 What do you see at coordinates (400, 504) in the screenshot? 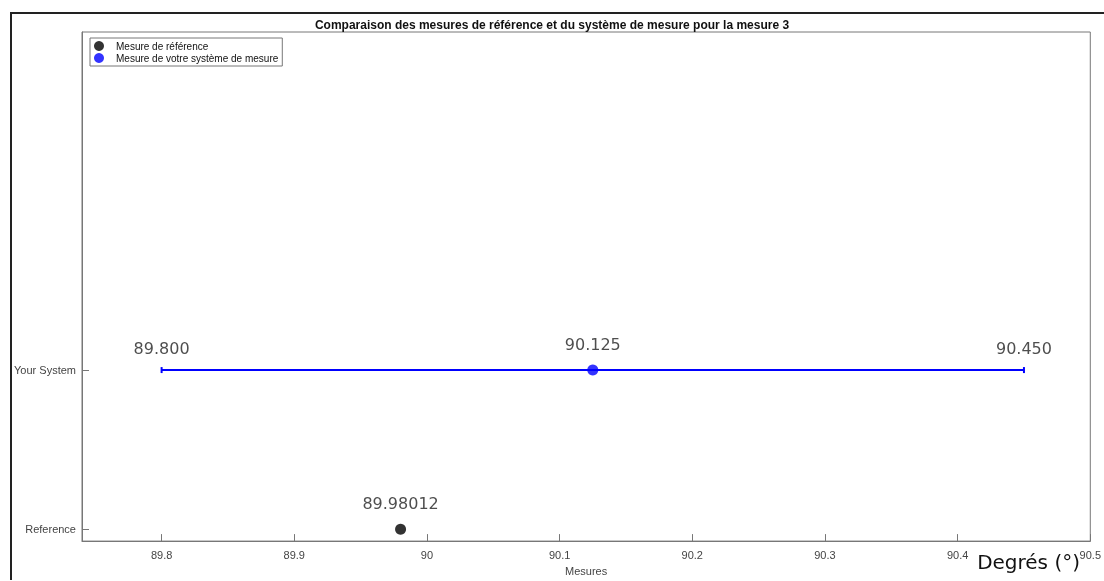
I see `data-label: 89.98012` at bounding box center [400, 504].